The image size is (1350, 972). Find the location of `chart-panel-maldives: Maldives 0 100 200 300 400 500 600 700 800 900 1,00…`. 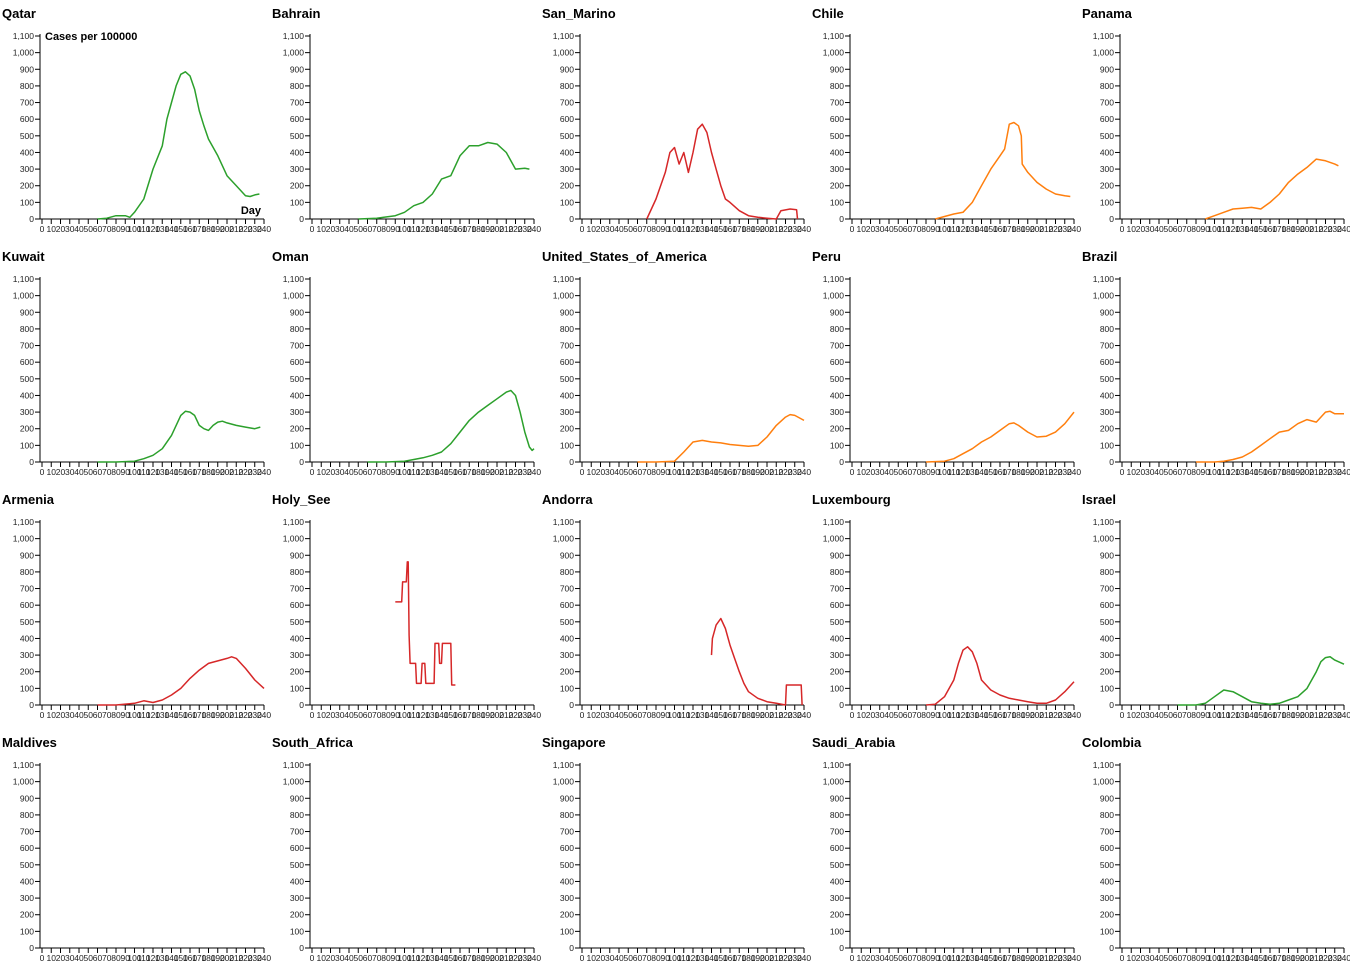

chart-panel-maldives: Maldives 0 100 200 300 400 500 600 700 800 900 1,00… is located at coordinates (136, 850).